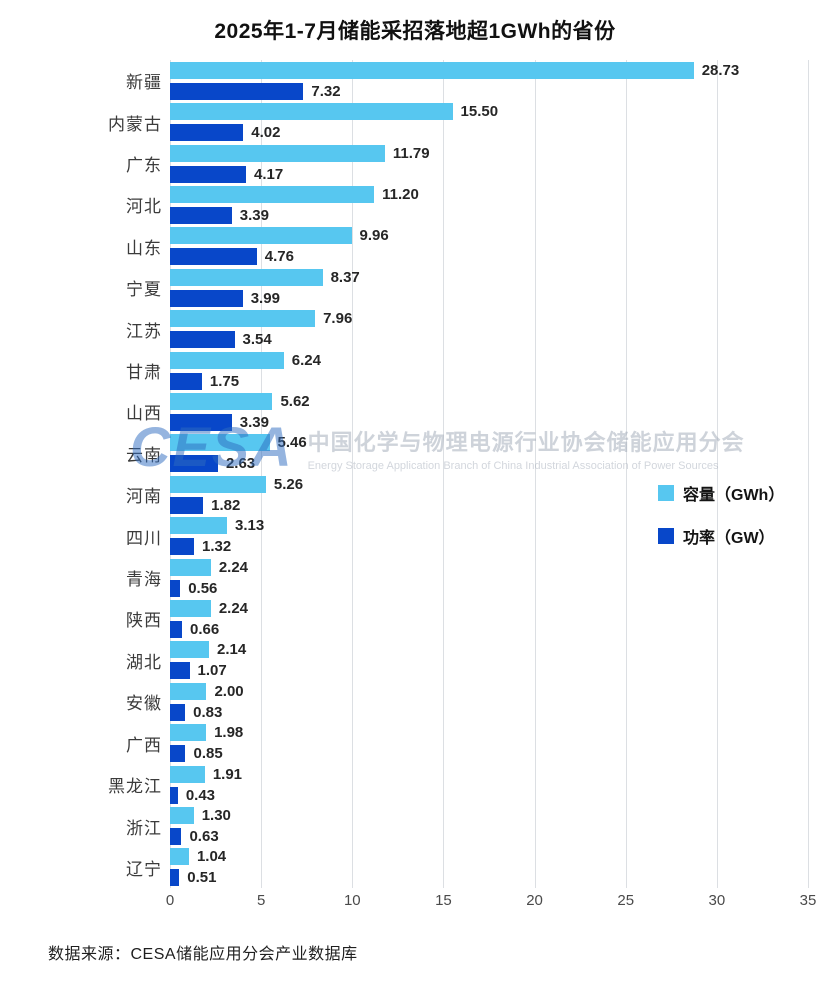 Image resolution: width=830 pixels, height=991 pixels. Describe the element at coordinates (489, 618) in the screenshot. I see `bar-group: 2.24 0.66` at that location.